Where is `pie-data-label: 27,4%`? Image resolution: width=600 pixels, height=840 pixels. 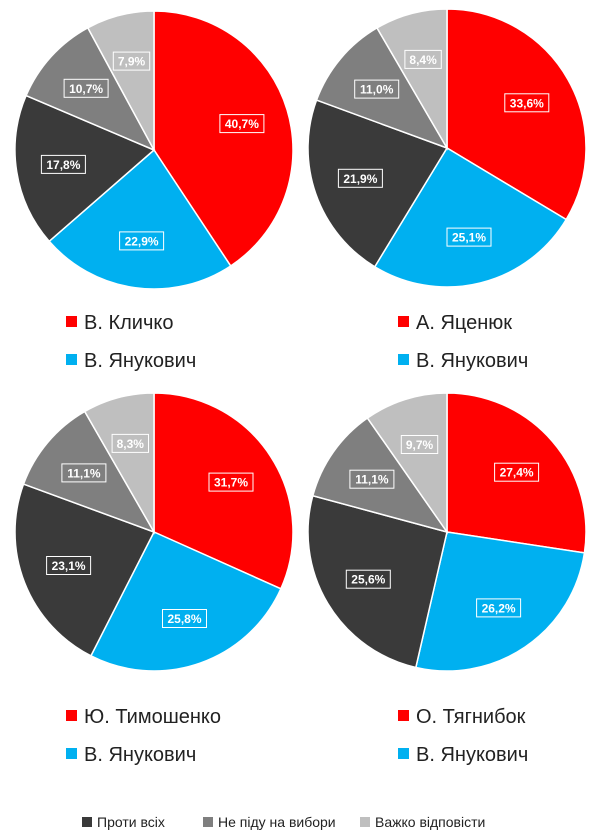 pie-data-label: 27,4% is located at coordinates (517, 472).